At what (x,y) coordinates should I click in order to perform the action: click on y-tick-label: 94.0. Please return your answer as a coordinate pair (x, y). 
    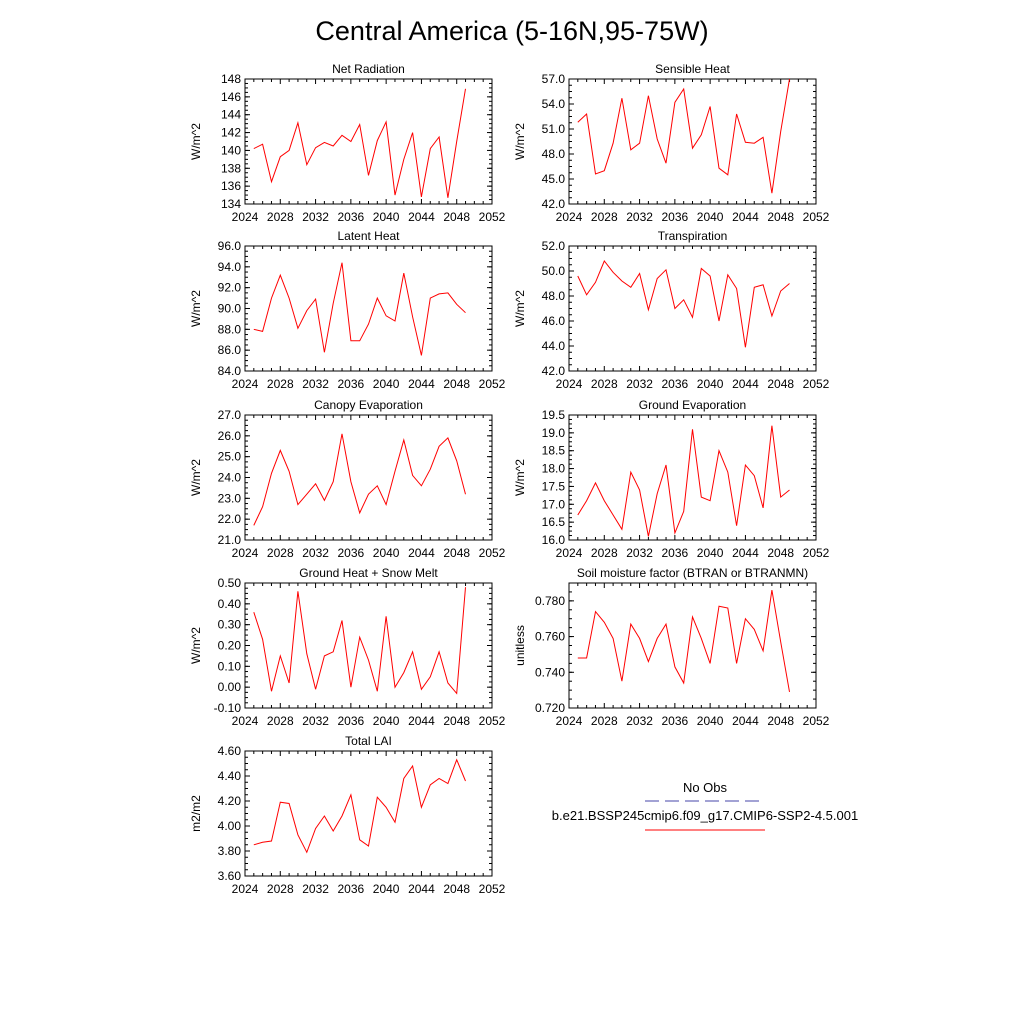
    Looking at the image, I should click on (230, 267).